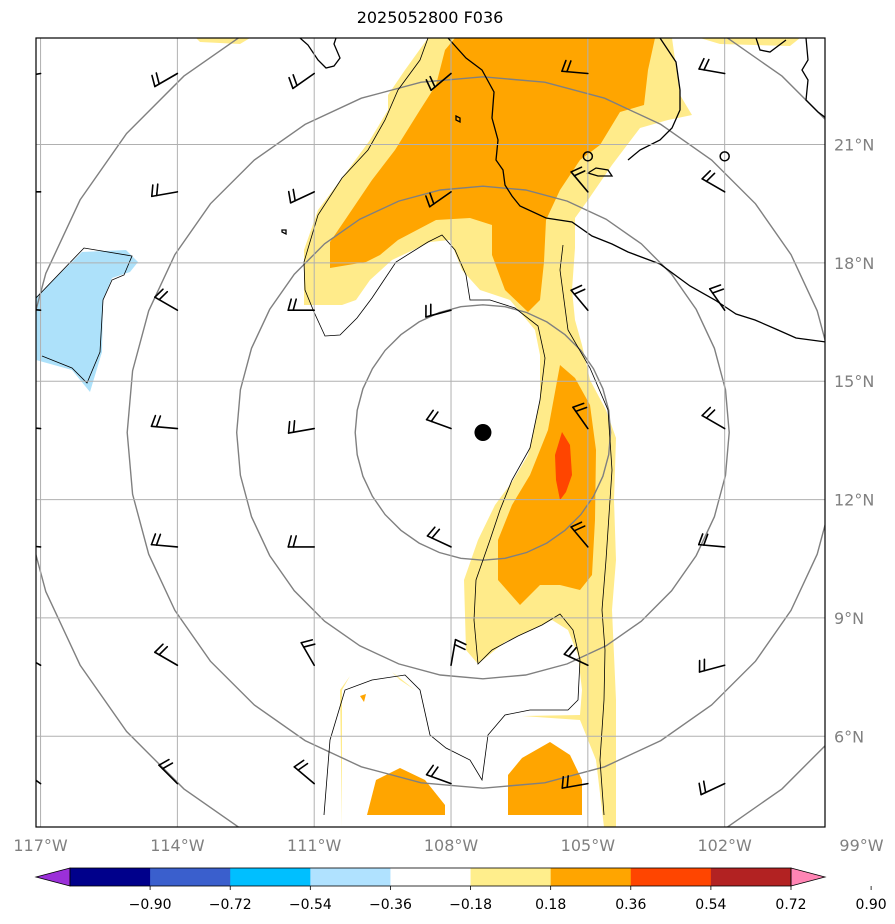 Image resolution: width=895 pixels, height=924 pixels. What do you see at coordinates (808, 877) in the screenshot?
I see `colorbar-arrow-high` at bounding box center [808, 877].